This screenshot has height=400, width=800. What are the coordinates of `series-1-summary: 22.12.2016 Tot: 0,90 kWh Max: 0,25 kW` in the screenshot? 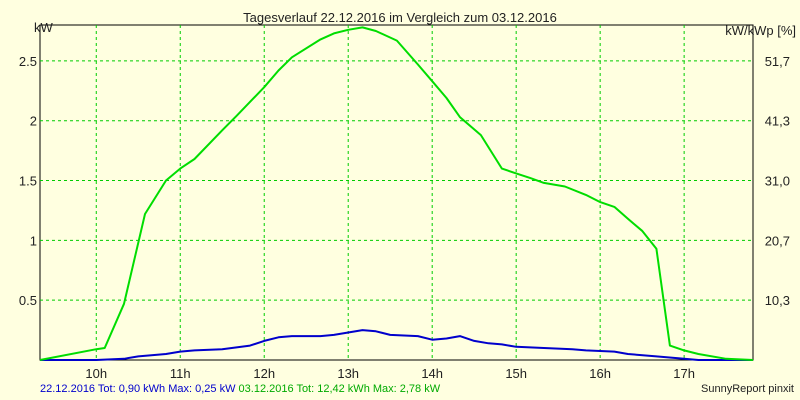 It's located at (138, 389).